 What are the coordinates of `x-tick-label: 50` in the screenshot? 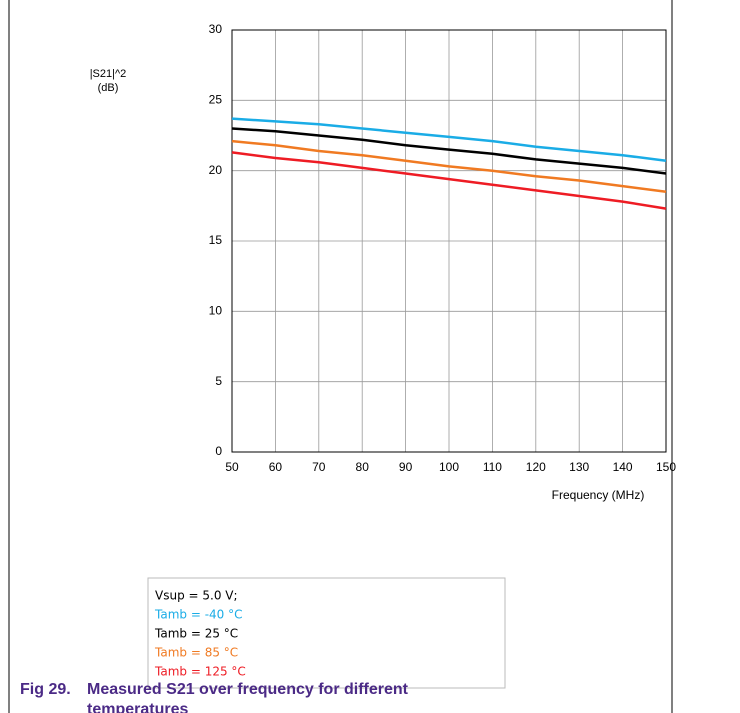 It's located at (232, 467).